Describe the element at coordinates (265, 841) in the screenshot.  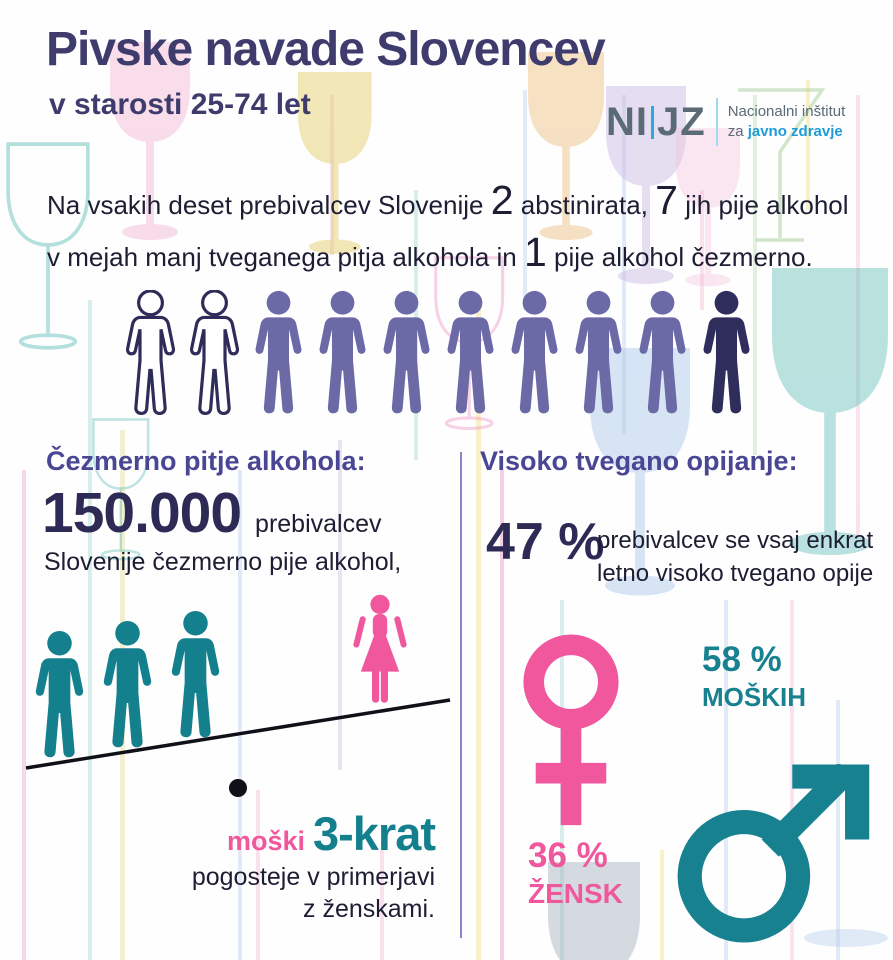
I see `ratio-label: moški` at that location.